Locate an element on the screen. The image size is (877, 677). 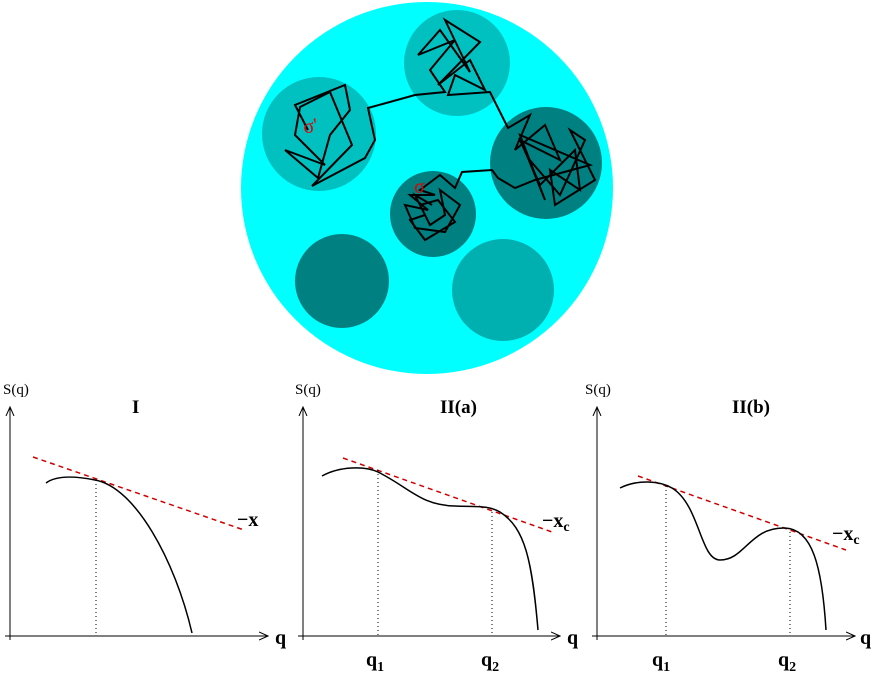
panel-I: S(q) I q −x is located at coordinates (144, 515).